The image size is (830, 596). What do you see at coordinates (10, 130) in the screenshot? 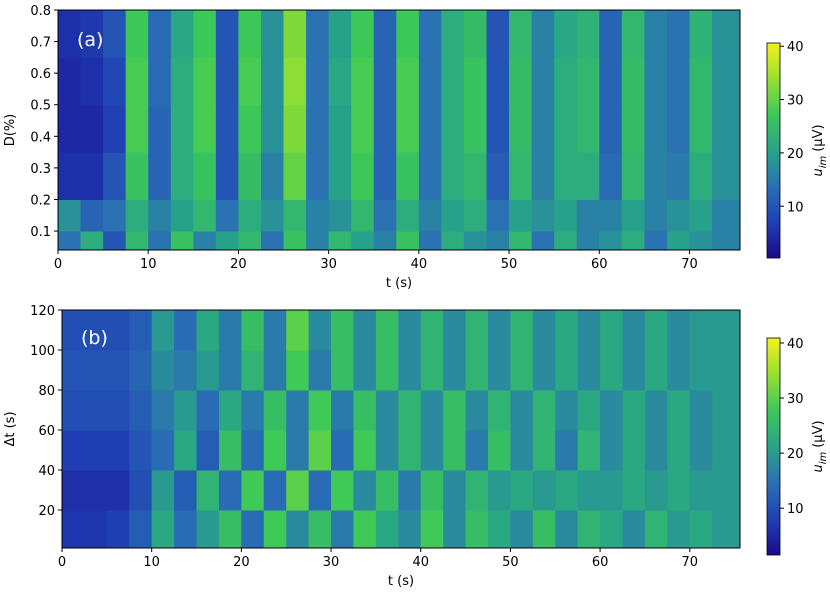
I see `y-axis-label: D(%)` at bounding box center [10, 130].